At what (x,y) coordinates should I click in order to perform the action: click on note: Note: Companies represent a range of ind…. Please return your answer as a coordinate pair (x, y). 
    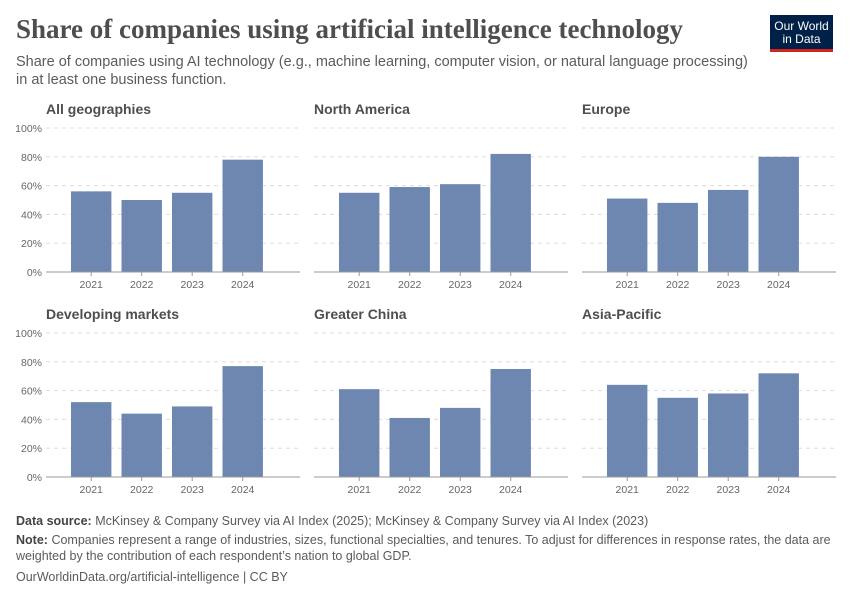
    Looking at the image, I should click on (426, 548).